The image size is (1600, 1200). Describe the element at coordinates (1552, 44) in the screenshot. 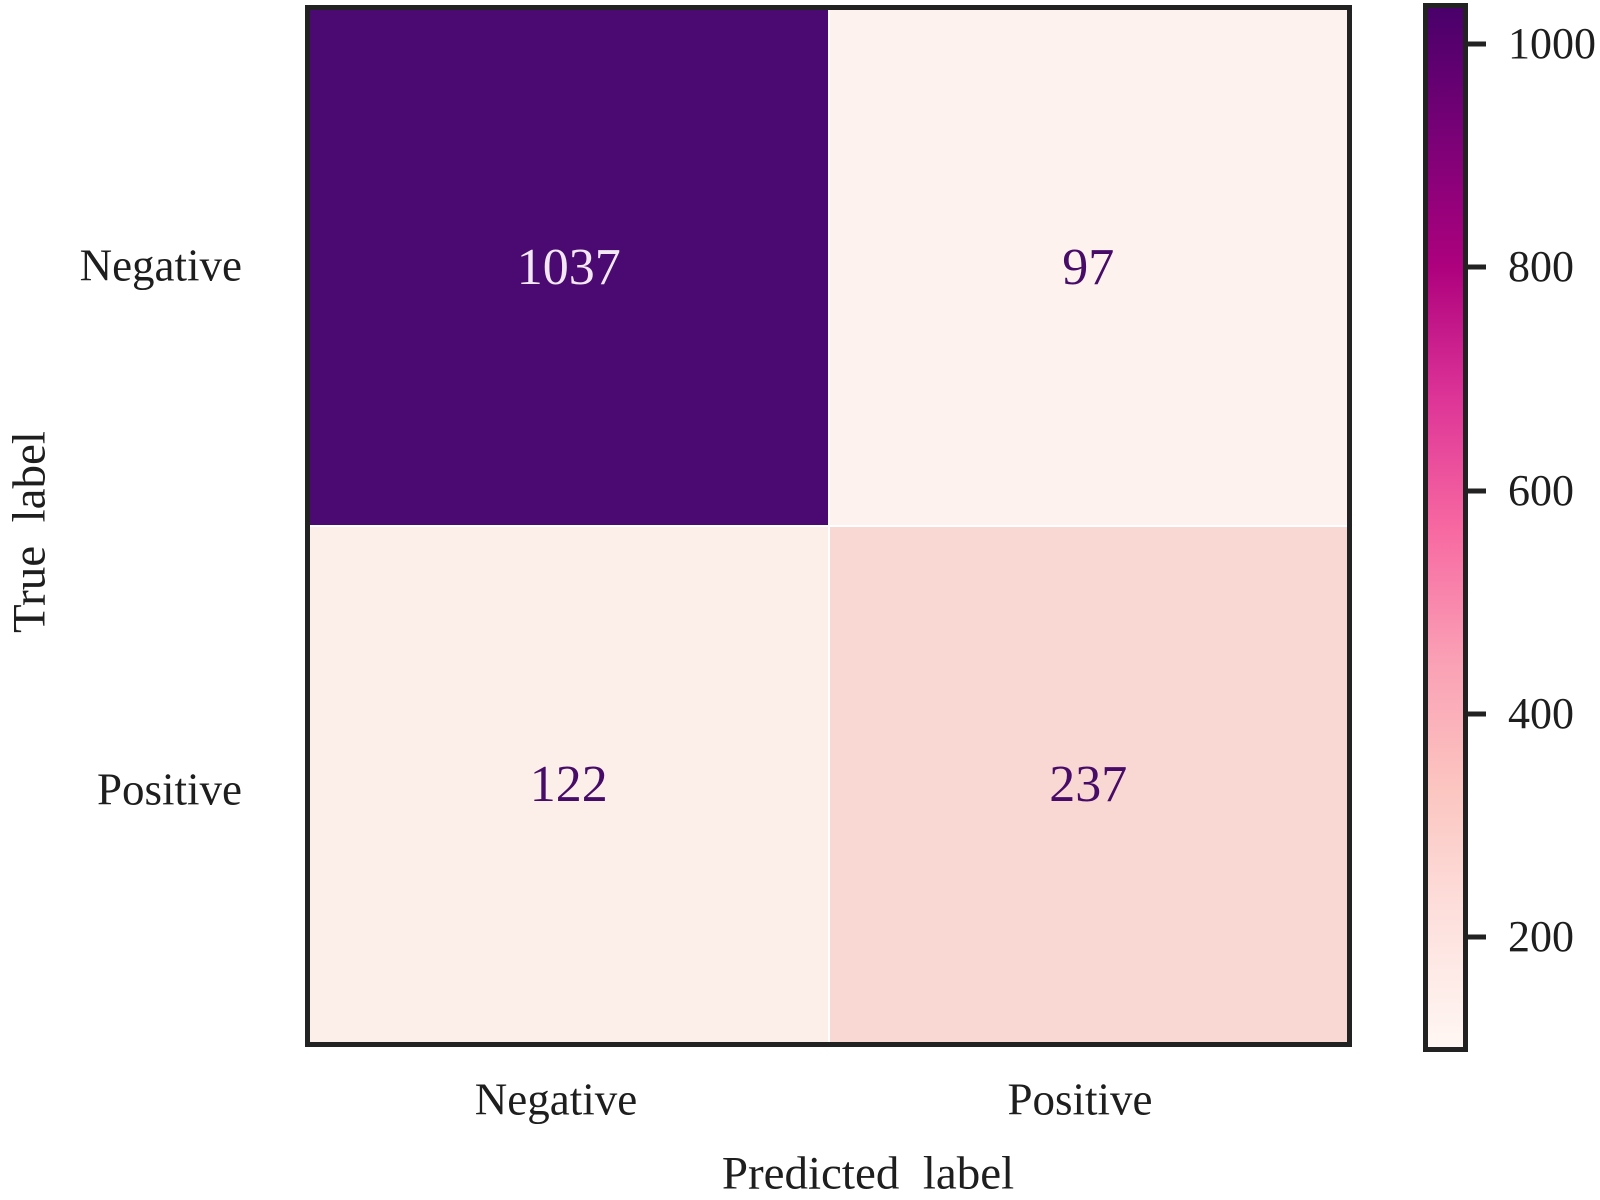

I see `colorbar-tick-label: 1000` at that location.